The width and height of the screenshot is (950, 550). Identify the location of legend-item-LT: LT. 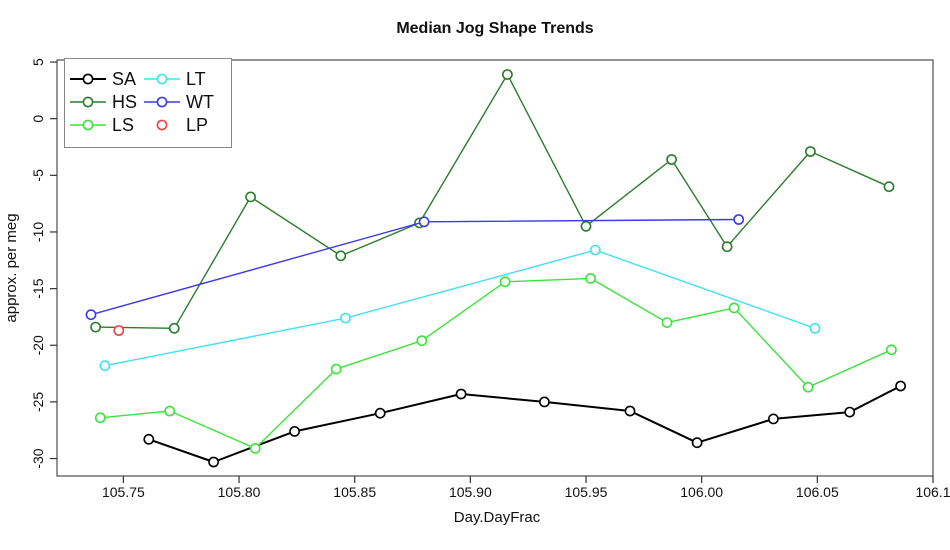
(175, 79).